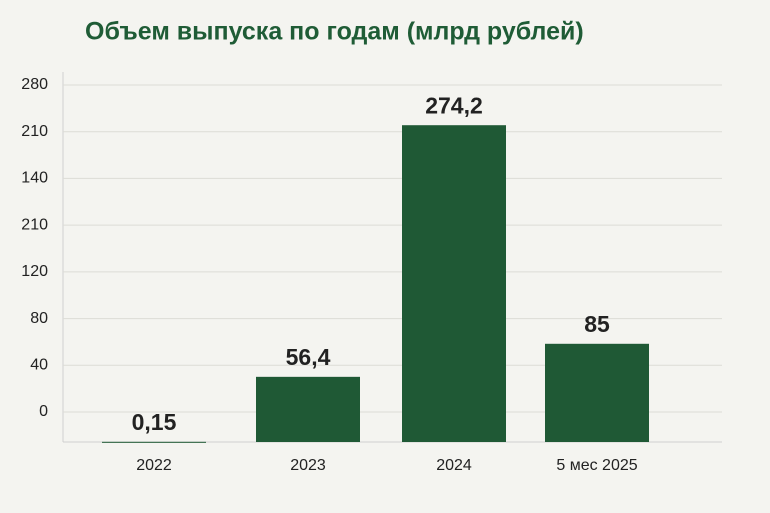 The width and height of the screenshot is (770, 513). I want to click on x-tick-label: 2024, so click(454, 465).